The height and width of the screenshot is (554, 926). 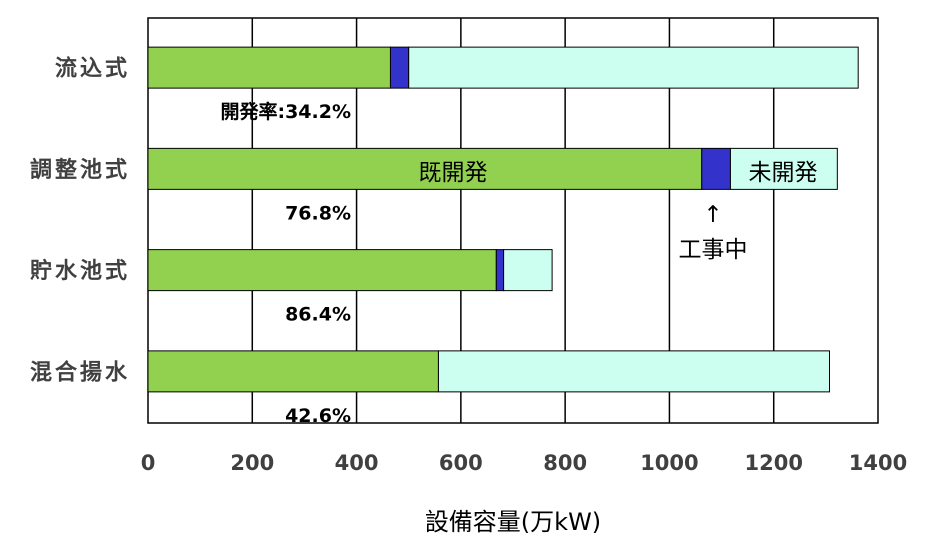 What do you see at coordinates (453, 173) in the screenshot?
I see `developed-in-bar-label: 既開発` at bounding box center [453, 173].